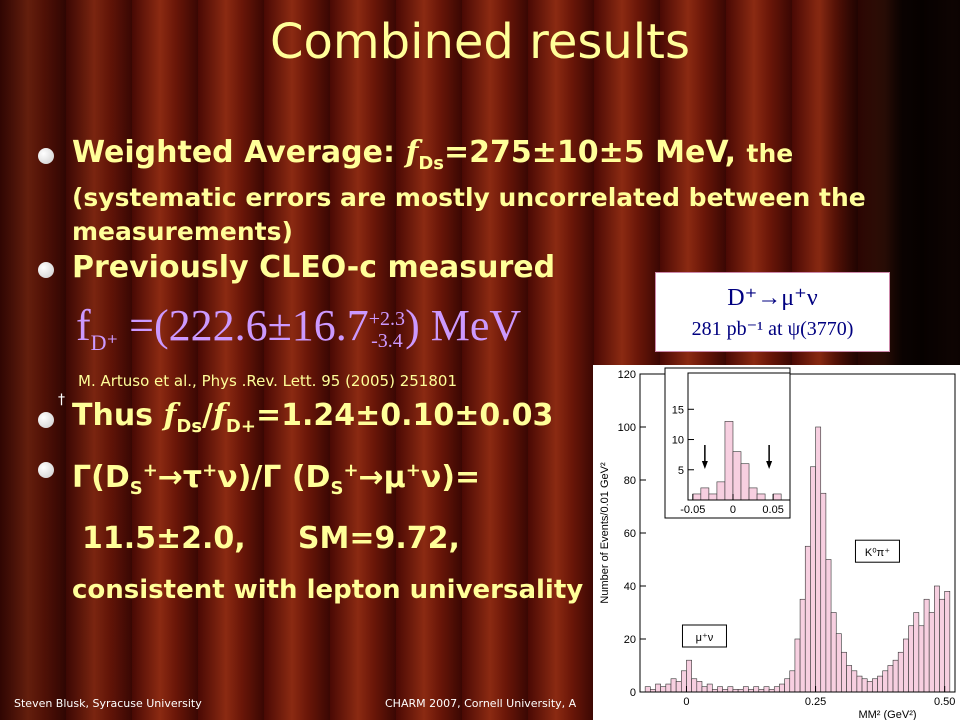 The width and height of the screenshot is (960, 720). What do you see at coordinates (678, 410) in the screenshot?
I see `y-tick-label: 15` at bounding box center [678, 410].